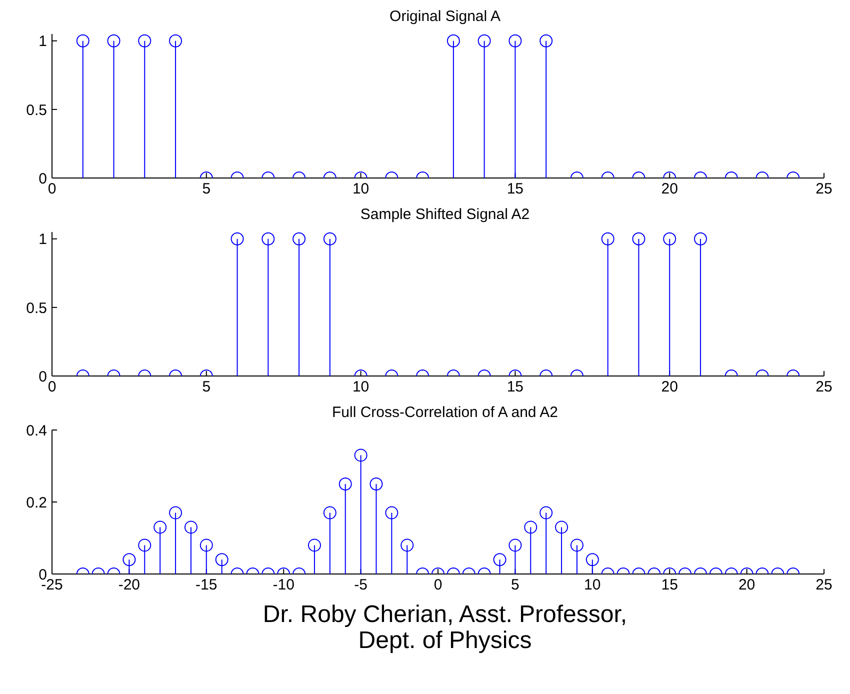 This screenshot has height=694, width=850. What do you see at coordinates (445, 215) in the screenshot?
I see `chart-title: Sample Shifted Signal A2` at bounding box center [445, 215].